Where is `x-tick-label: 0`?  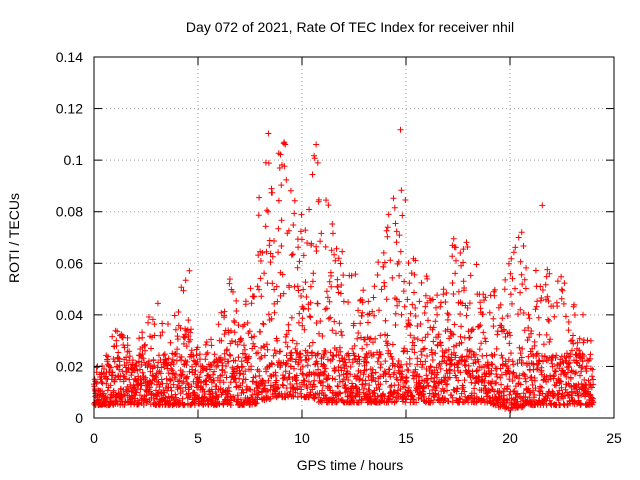 x-tick-label: 0 is located at coordinates (94, 438).